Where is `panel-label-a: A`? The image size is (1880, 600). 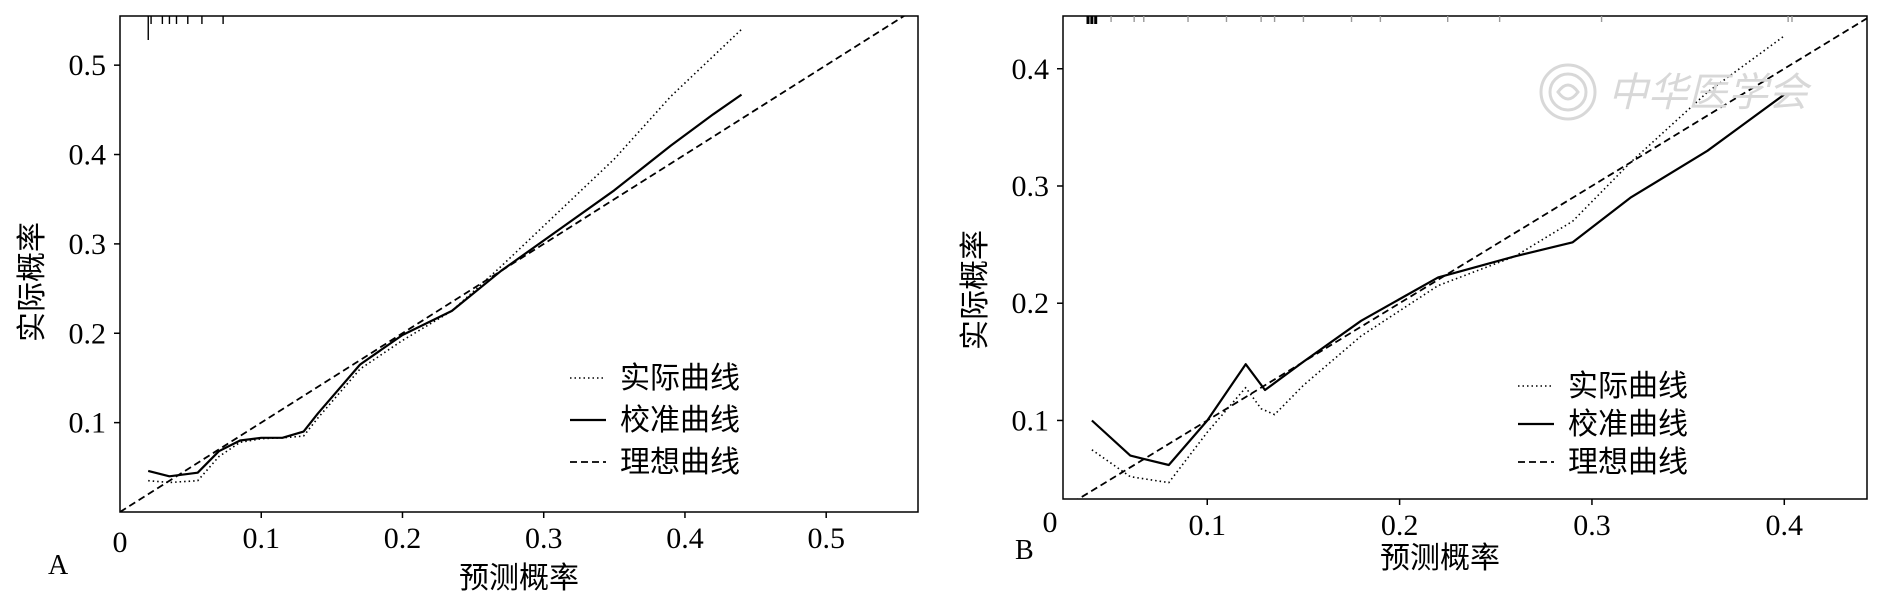
panel-label-a: A is located at coordinates (58, 565).